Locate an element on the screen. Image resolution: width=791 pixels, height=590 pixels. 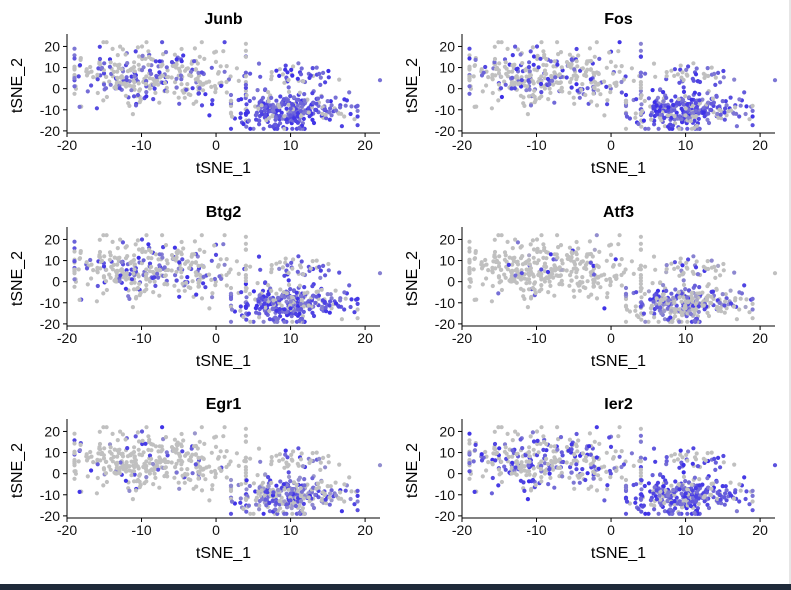
window-edge is located at coordinates (790, 292).